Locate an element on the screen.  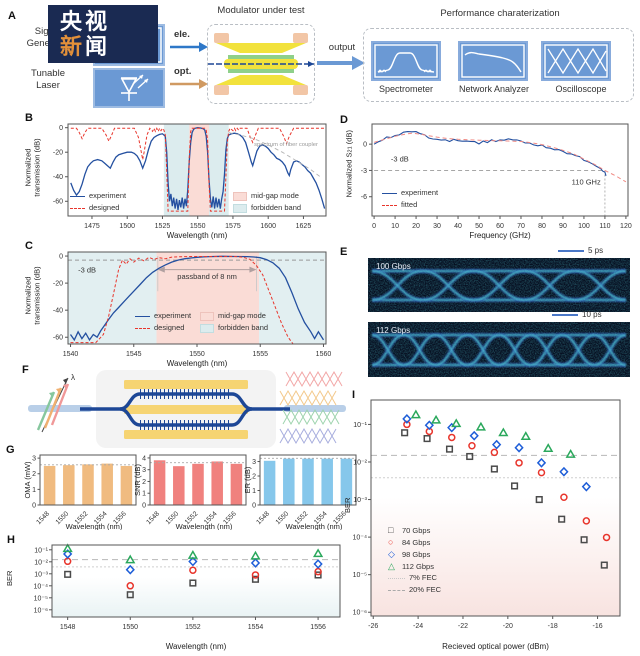
c-legend-lines: experiment designed is located at coordinates (163, 322).